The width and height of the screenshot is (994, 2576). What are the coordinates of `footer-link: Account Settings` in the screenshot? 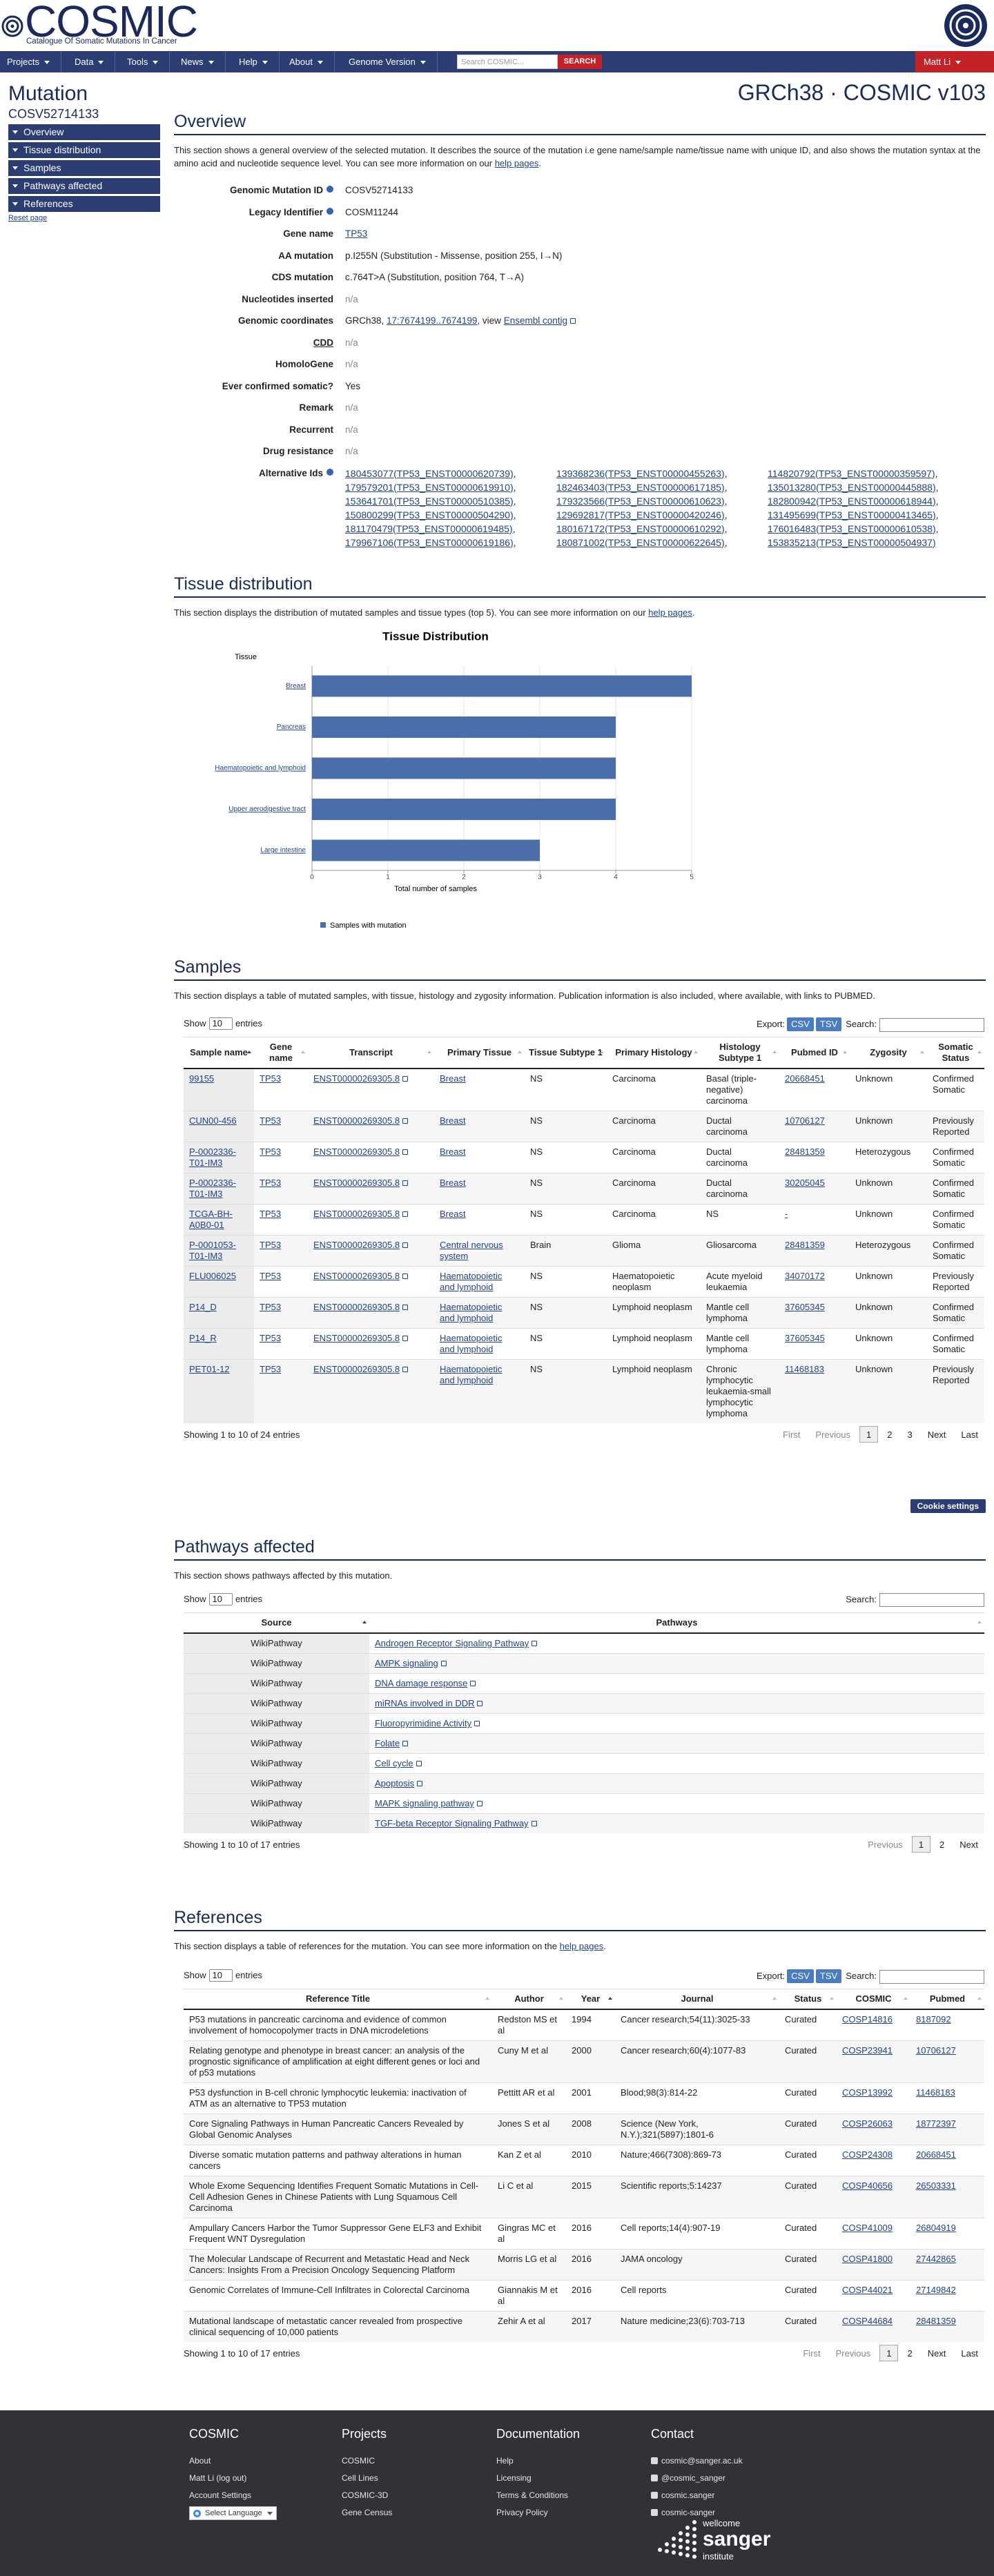 It's located at (233, 2495).